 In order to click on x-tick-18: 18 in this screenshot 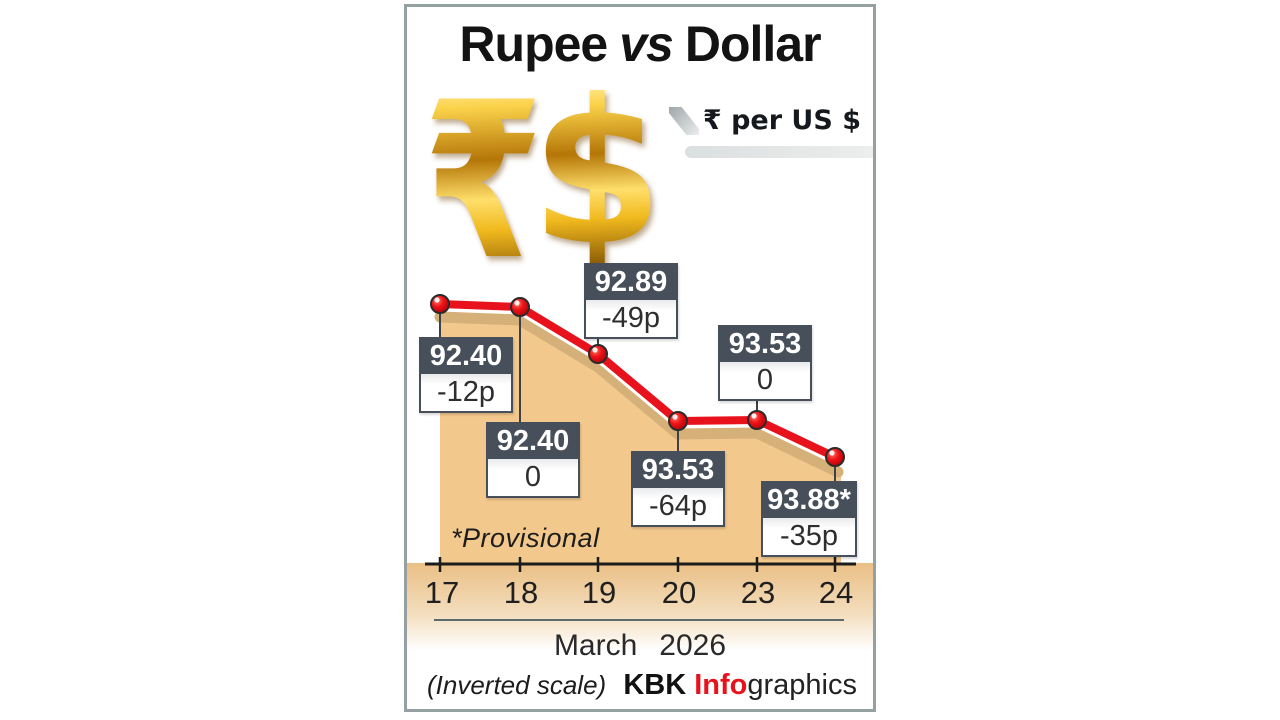, I will do `click(521, 592)`.